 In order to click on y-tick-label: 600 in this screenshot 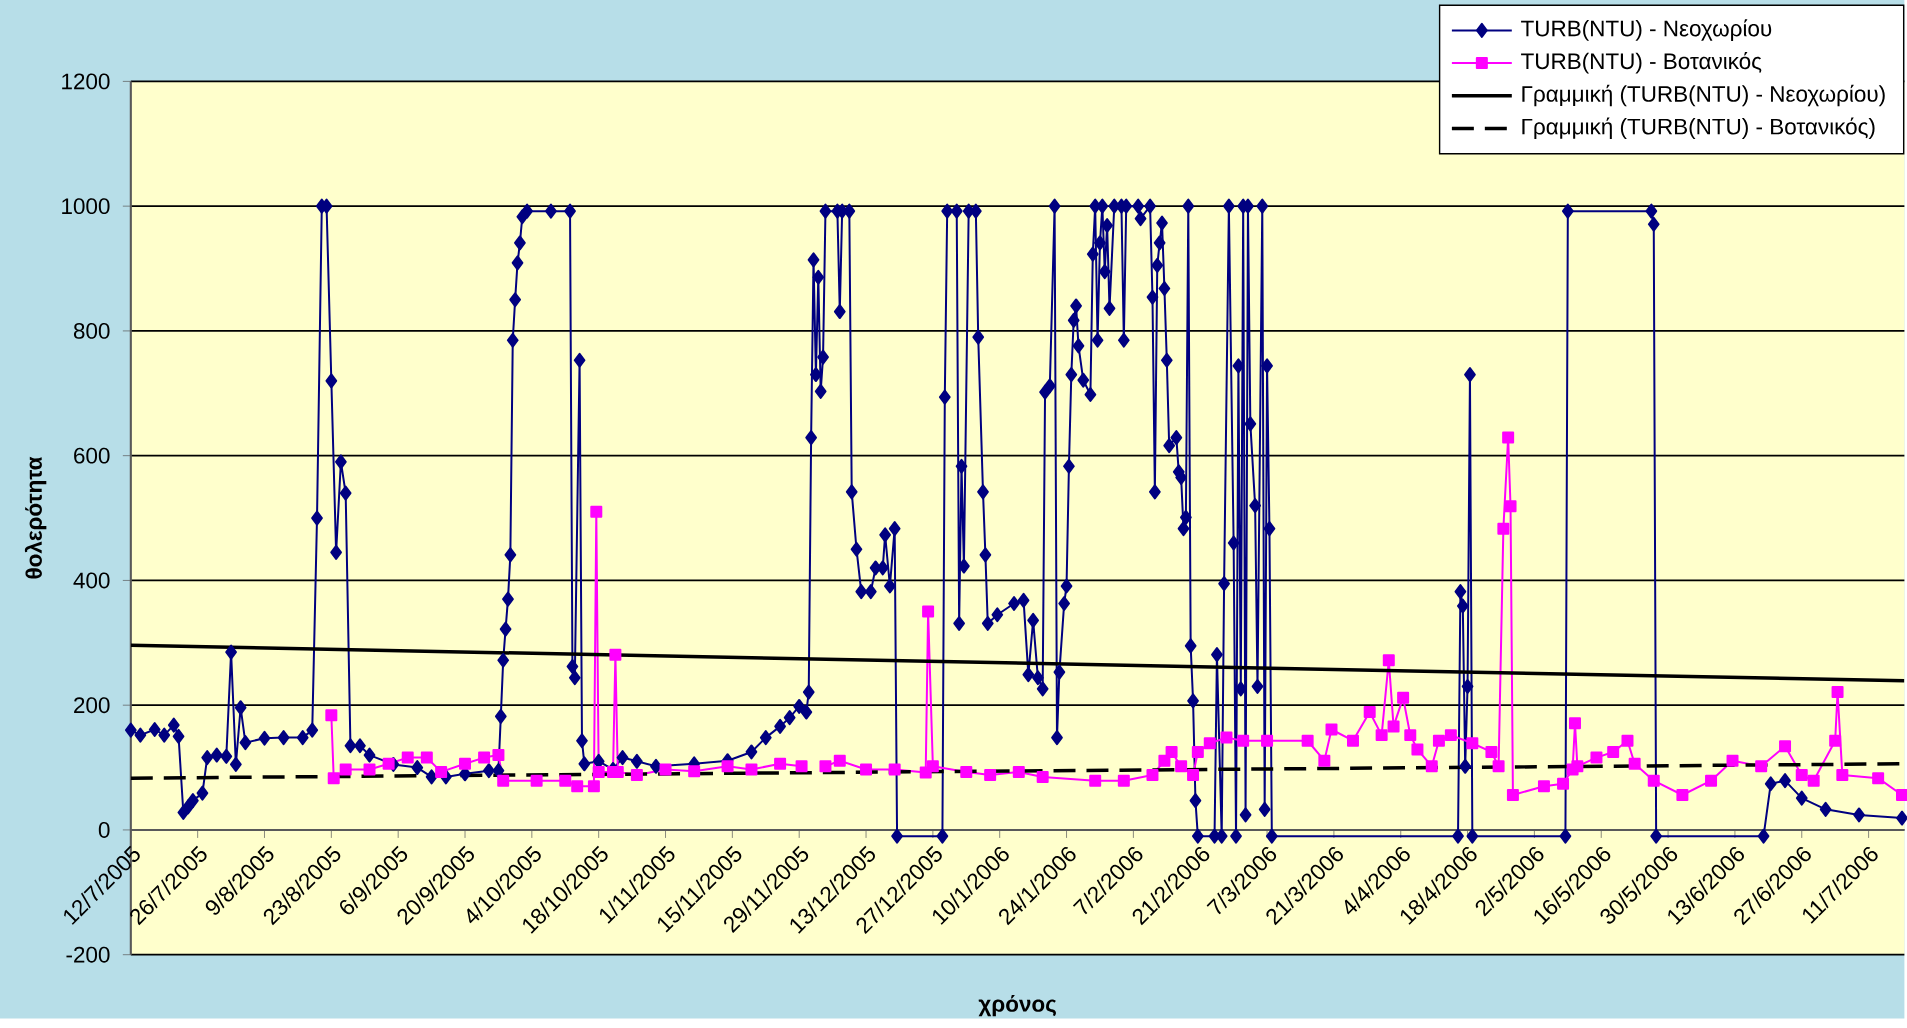, I will do `click(92, 455)`.